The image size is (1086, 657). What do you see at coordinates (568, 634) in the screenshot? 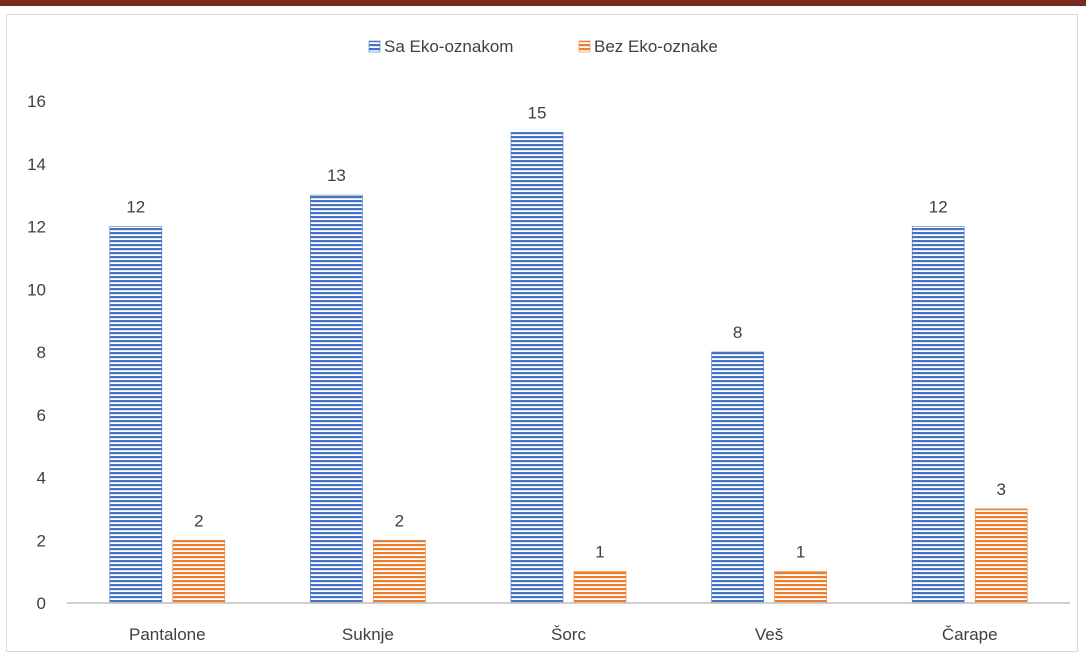
I see `x-tick-label: Šorc` at bounding box center [568, 634].